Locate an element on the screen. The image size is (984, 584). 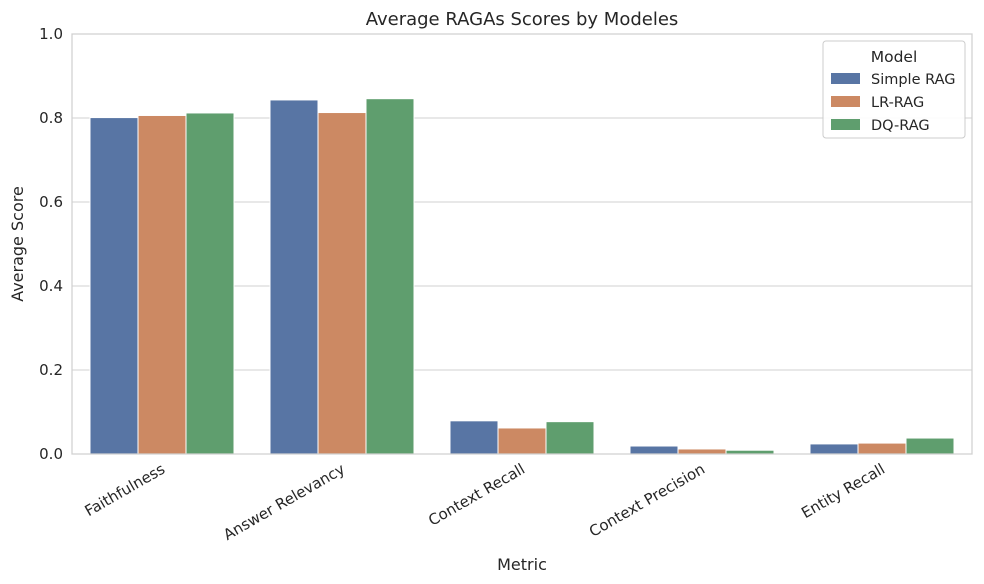
y-tick-label: 0.6 is located at coordinates (51, 202).